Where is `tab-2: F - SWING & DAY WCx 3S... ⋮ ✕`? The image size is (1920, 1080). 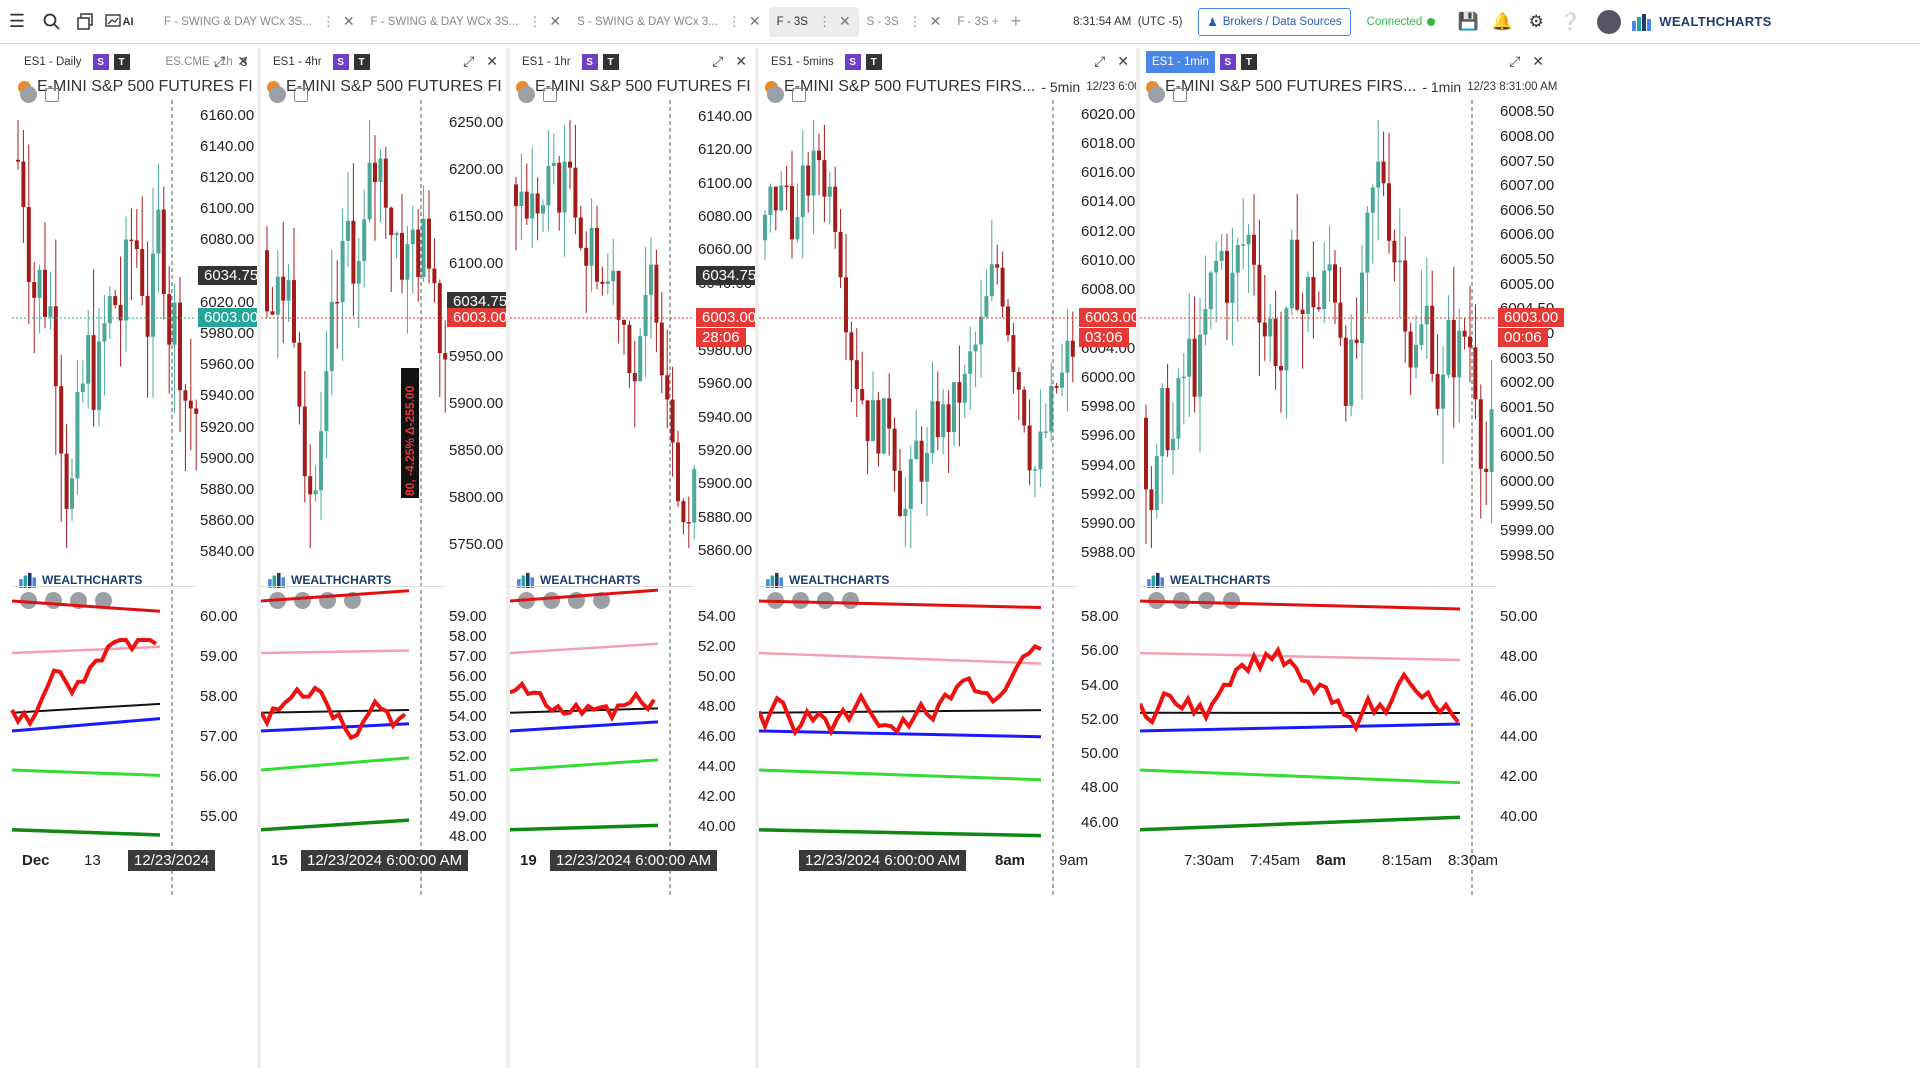
tab-2: F - SWING & DAY WCx 3S... ⋮ ✕ is located at coordinates (466, 22).